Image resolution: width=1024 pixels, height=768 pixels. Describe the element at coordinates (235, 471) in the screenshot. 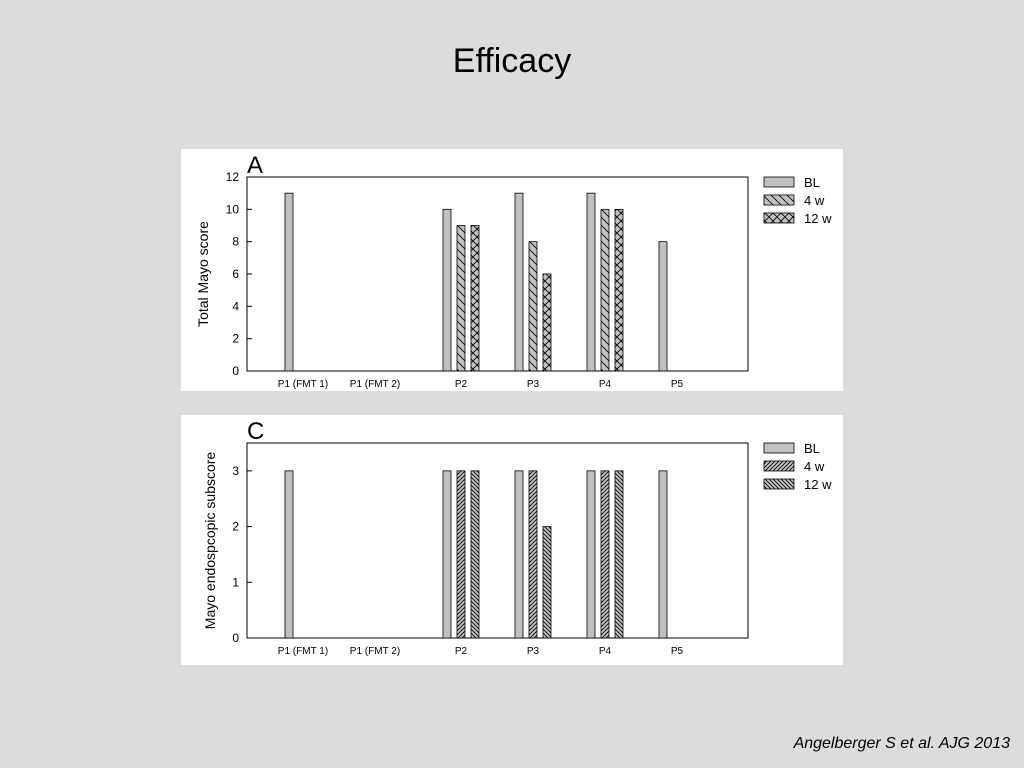

I see `y-tick-label: 3` at that location.